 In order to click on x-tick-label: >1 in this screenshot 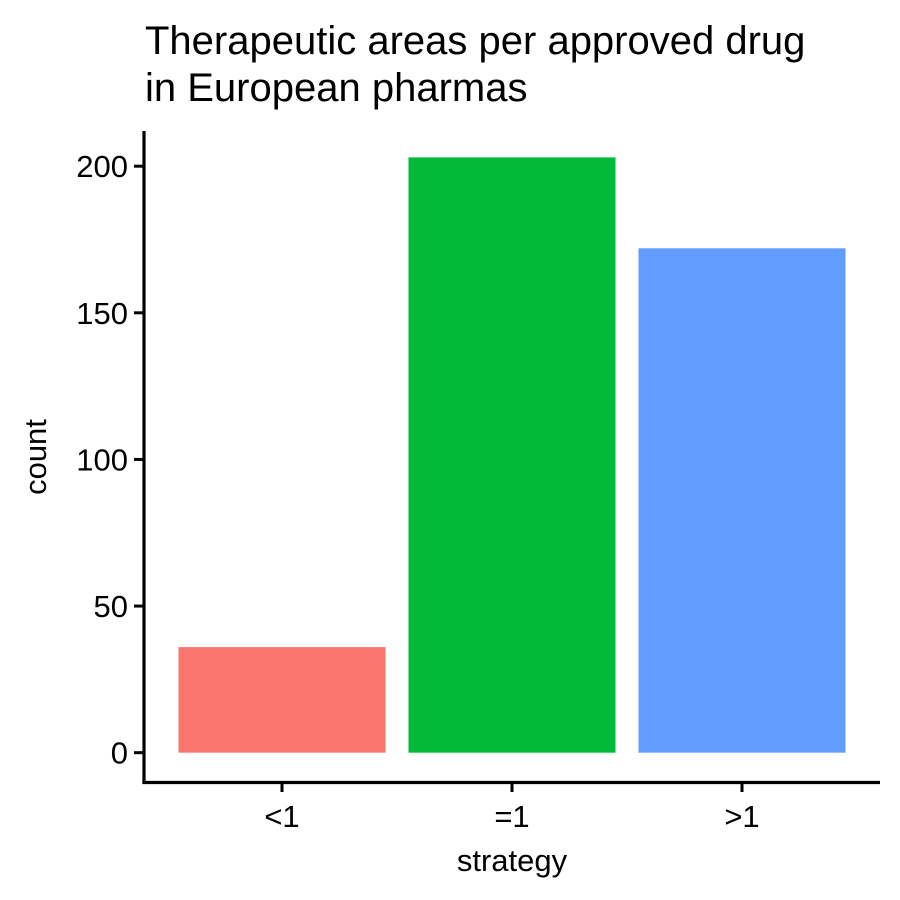, I will do `click(741, 816)`.